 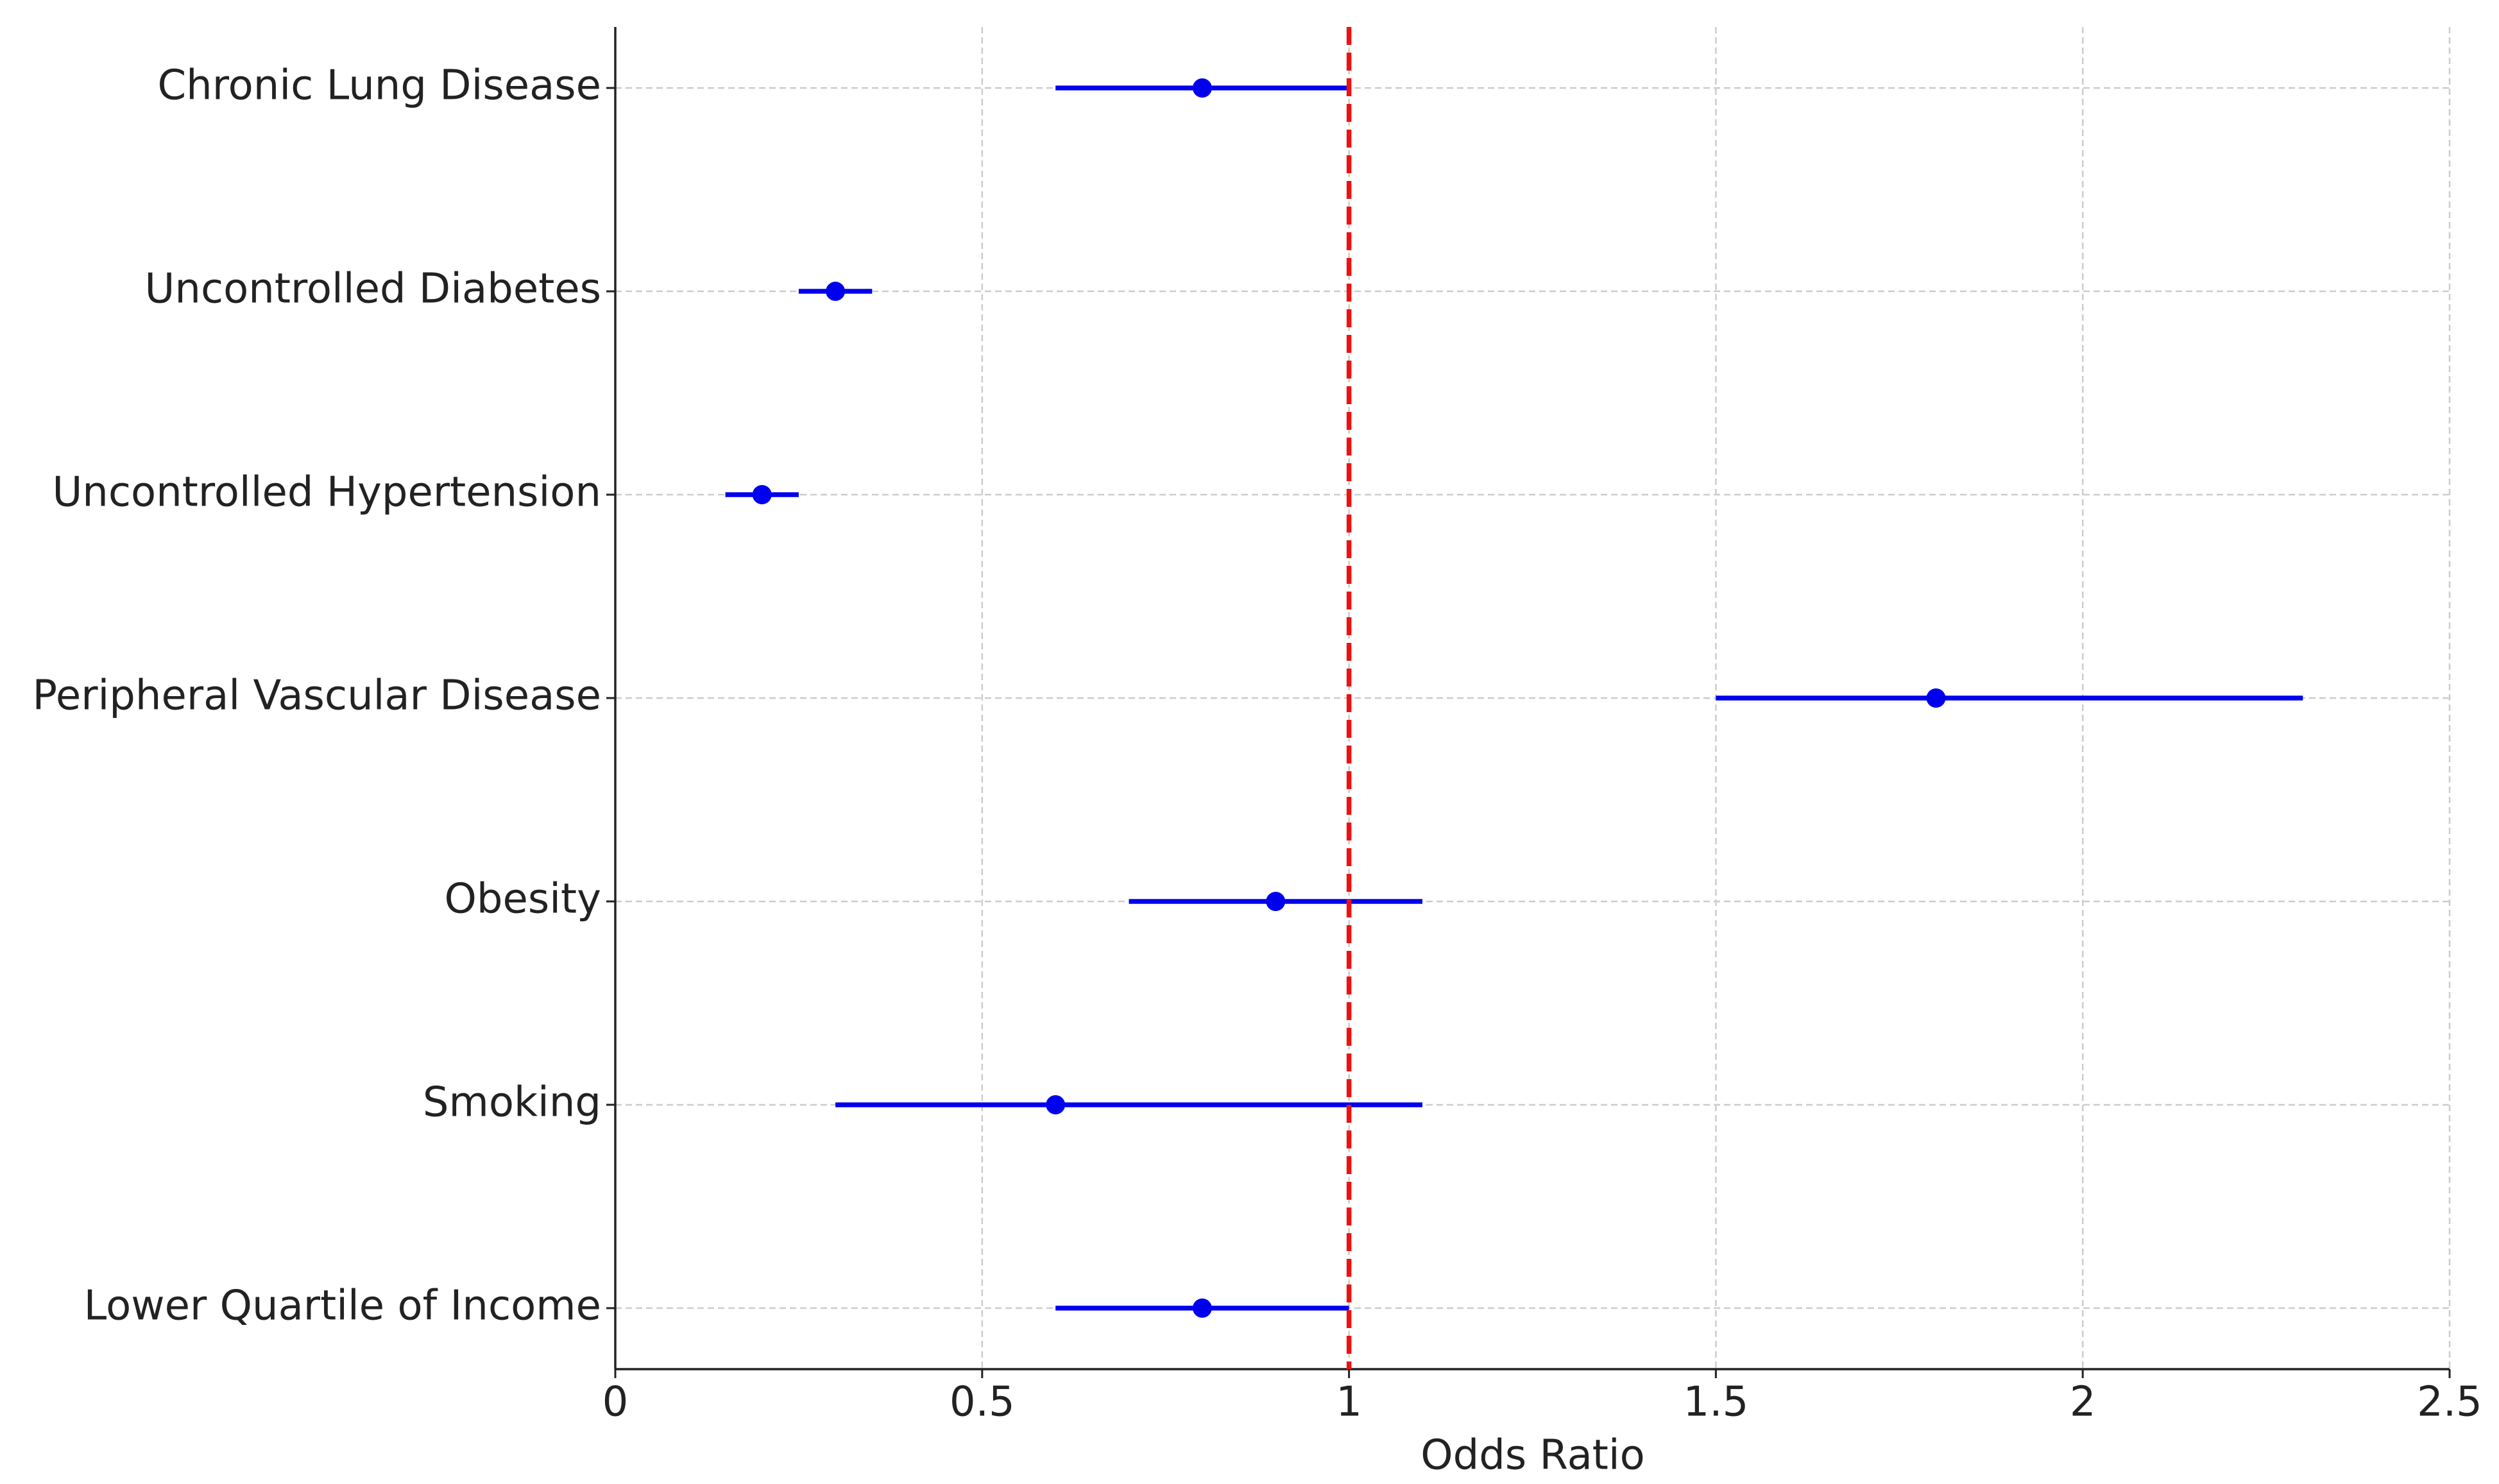 What do you see at coordinates (982, 1403) in the screenshot?
I see `x-tick-label: 0.5` at bounding box center [982, 1403].